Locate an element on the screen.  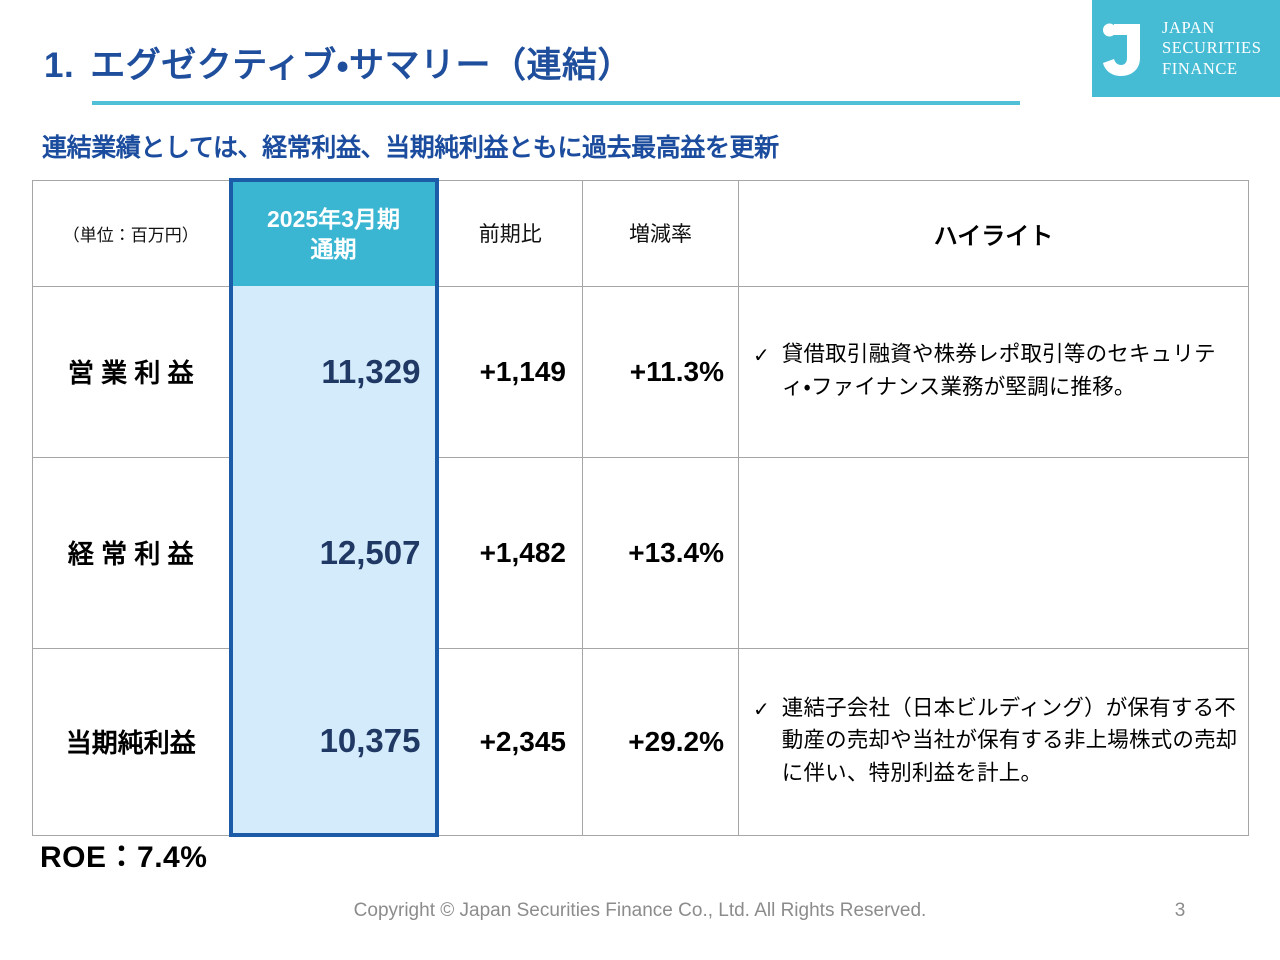
row-value-ordinary-income: 12,507 is located at coordinates (333, 552).